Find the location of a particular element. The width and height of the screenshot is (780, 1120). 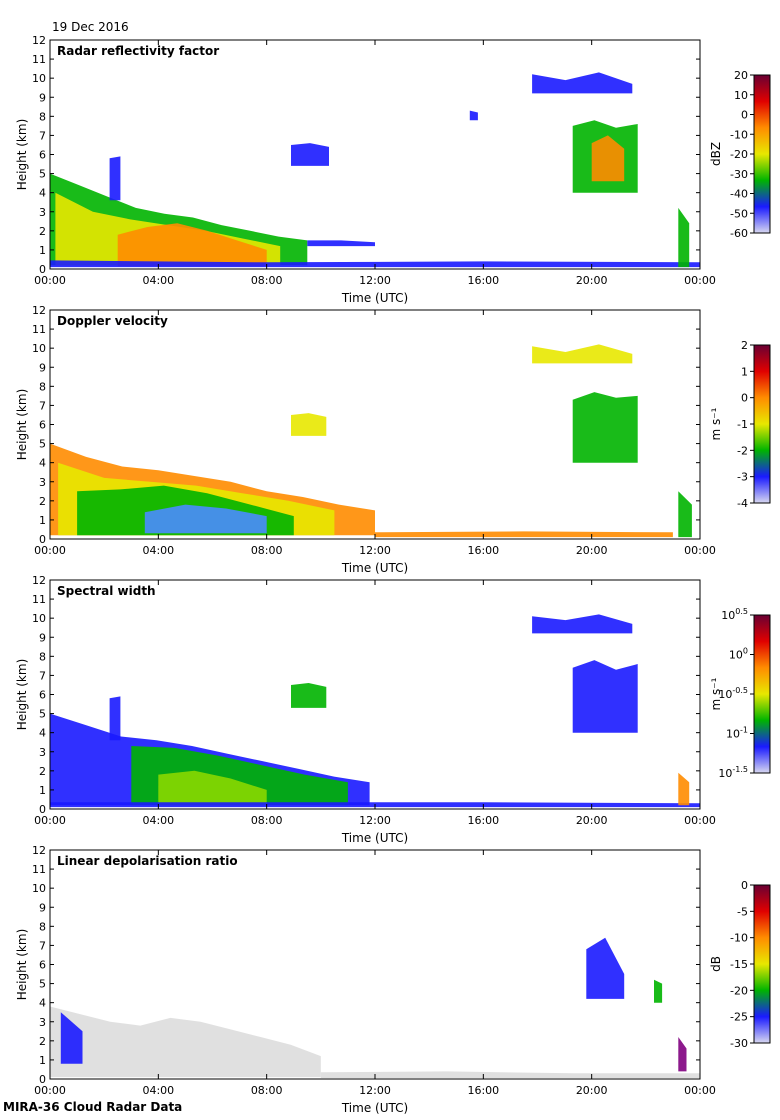

date-label: 19 Dec 2016 is located at coordinates (90, 27).